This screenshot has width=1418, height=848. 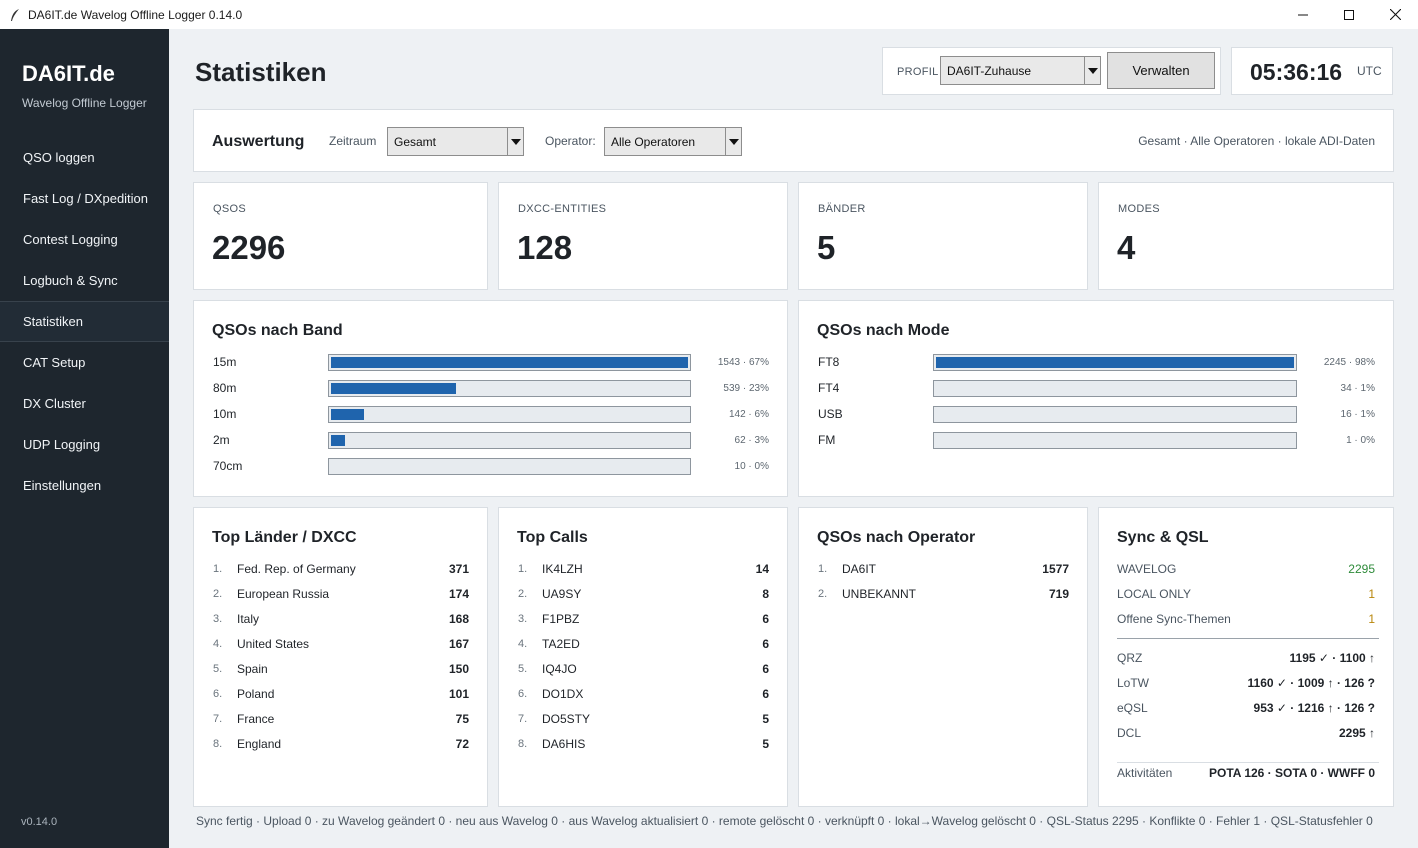 What do you see at coordinates (1145, 773) in the screenshot?
I see `activities-label: Aktivitäten` at bounding box center [1145, 773].